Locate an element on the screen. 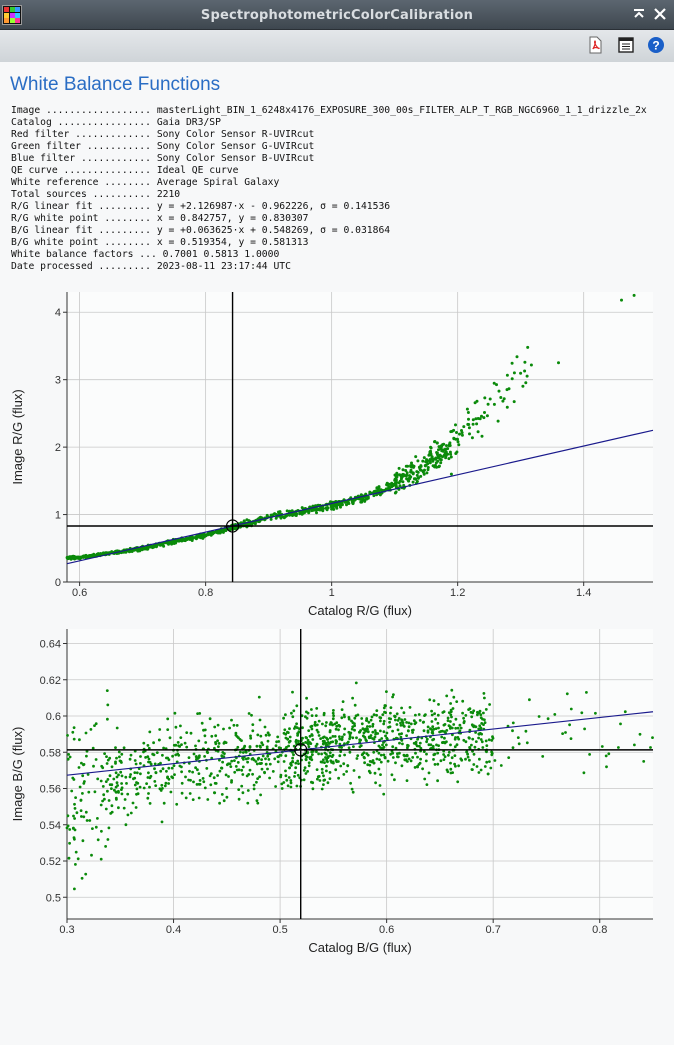  document-icon is located at coordinates (626, 45).